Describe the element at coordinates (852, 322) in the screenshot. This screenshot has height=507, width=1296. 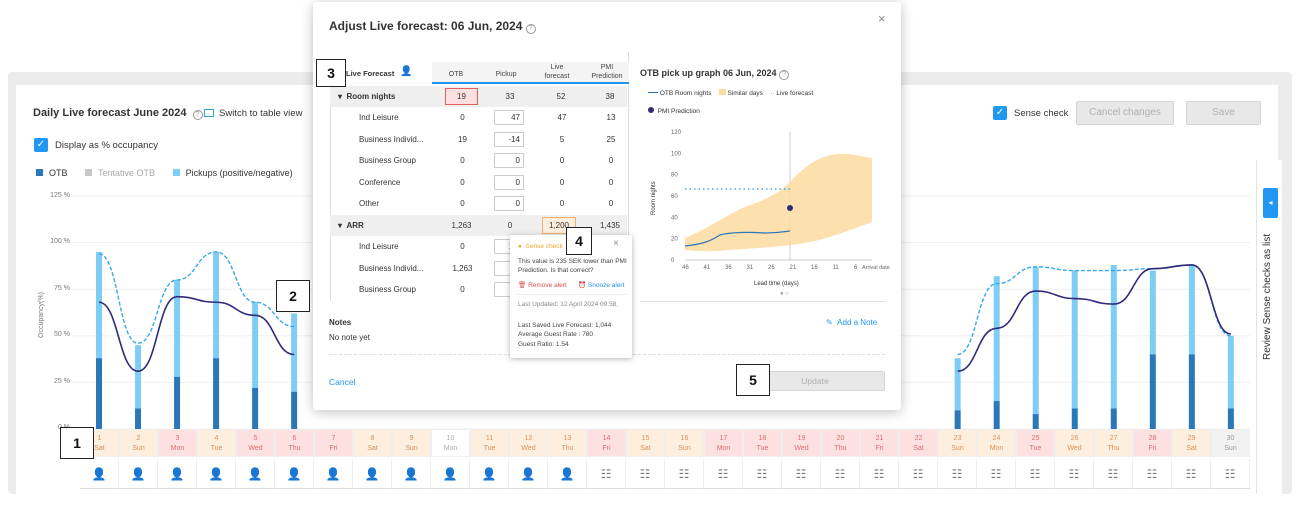
I see `add-note-button: ✎ Add a Note` at that location.